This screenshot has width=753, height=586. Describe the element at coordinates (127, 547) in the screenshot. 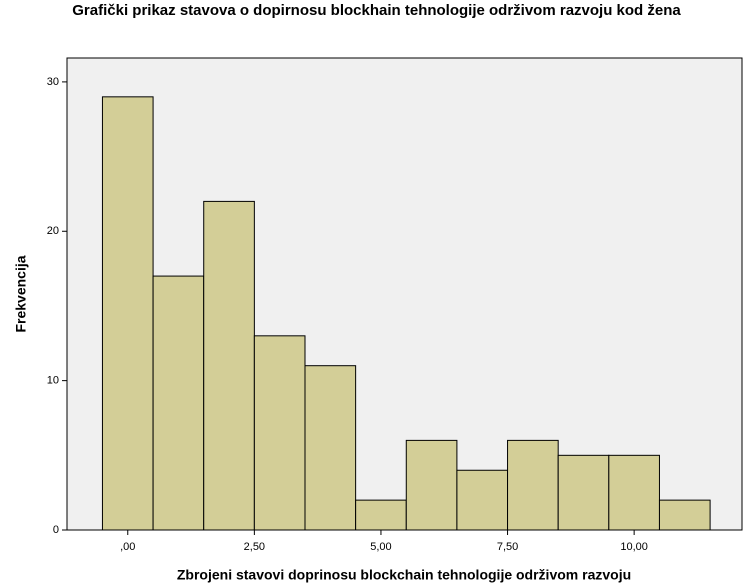

I see `x-tick-label: ,00` at that location.